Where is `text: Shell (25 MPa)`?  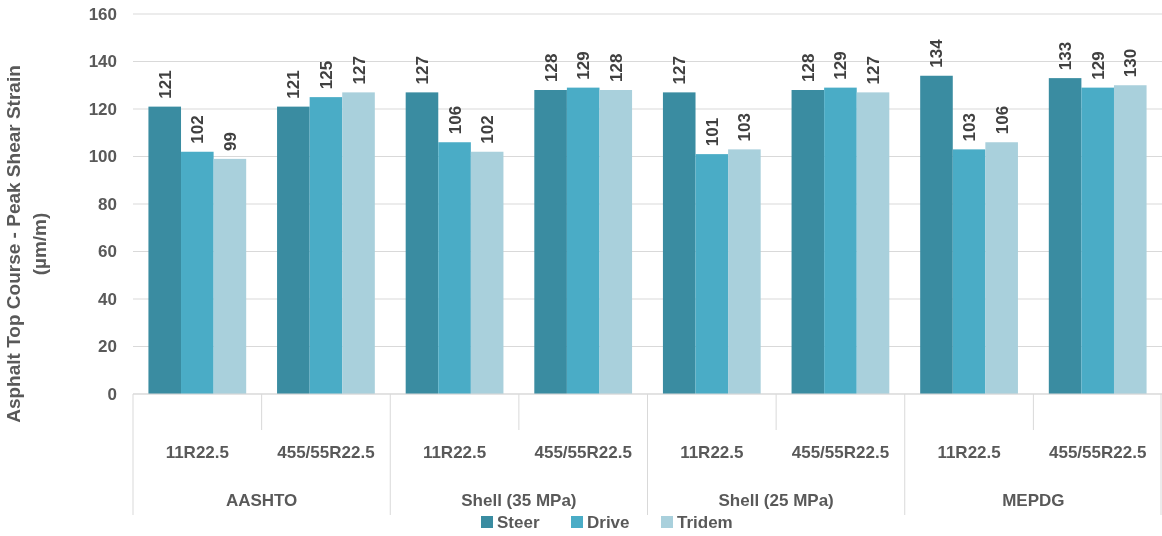 text: Shell (25 MPa) is located at coordinates (776, 500).